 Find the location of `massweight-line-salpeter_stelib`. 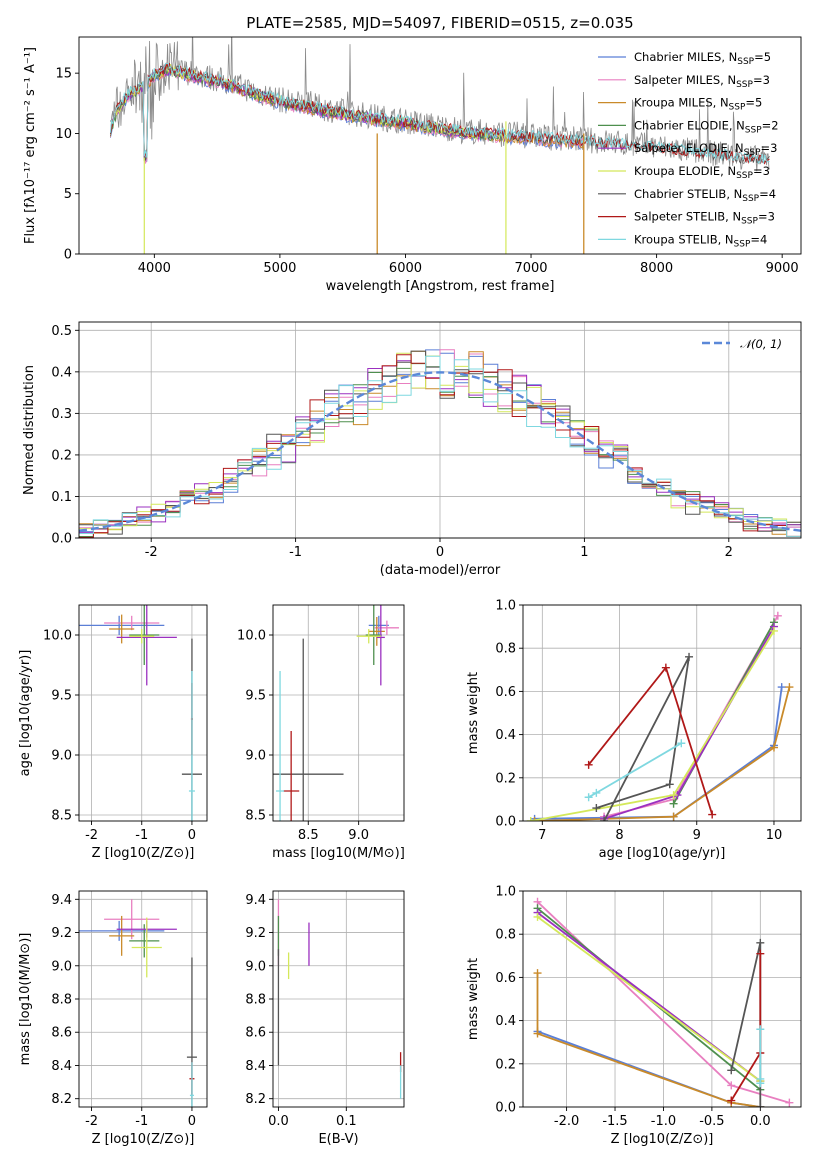

massweight-line-salpeter_stelib is located at coordinates (650, 740).